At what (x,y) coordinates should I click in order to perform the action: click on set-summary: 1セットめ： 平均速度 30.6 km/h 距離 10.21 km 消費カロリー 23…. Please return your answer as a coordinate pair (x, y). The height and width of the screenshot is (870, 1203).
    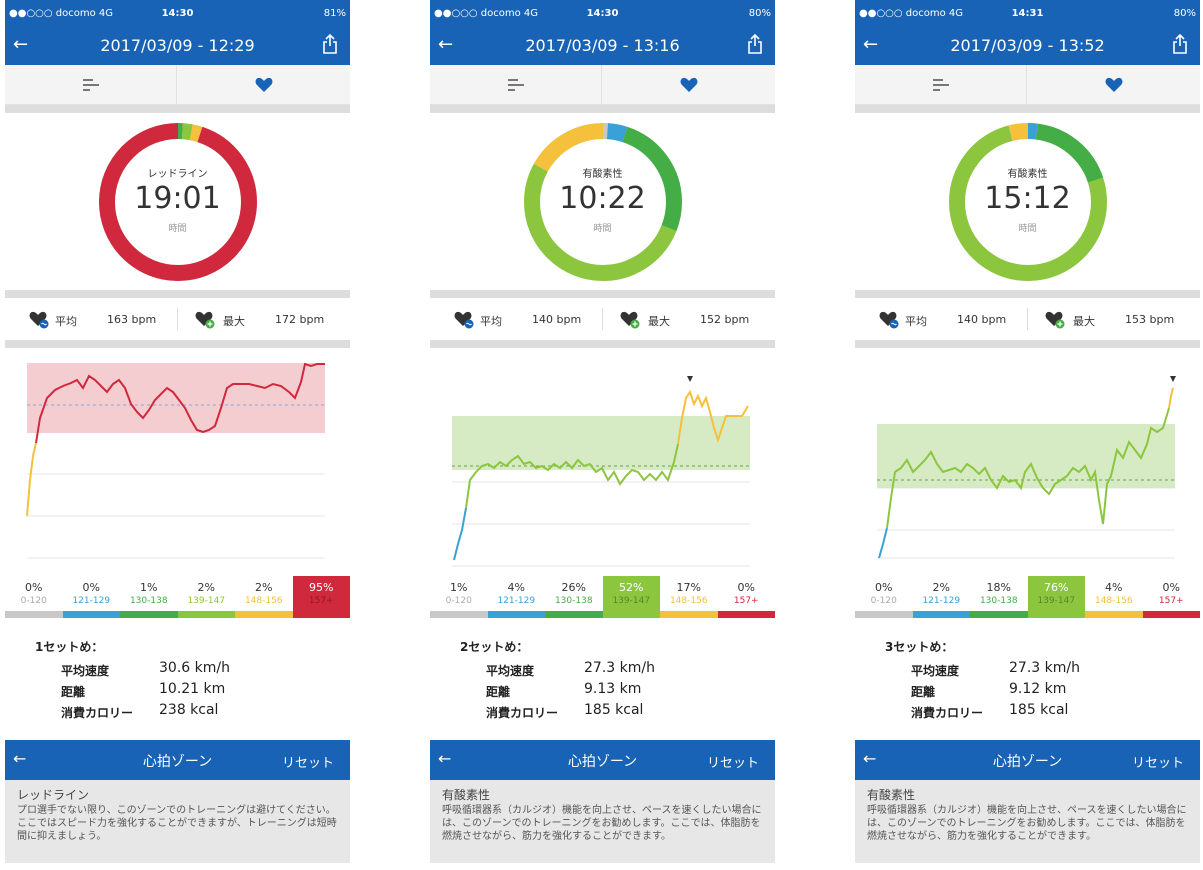
    Looking at the image, I should click on (177, 680).